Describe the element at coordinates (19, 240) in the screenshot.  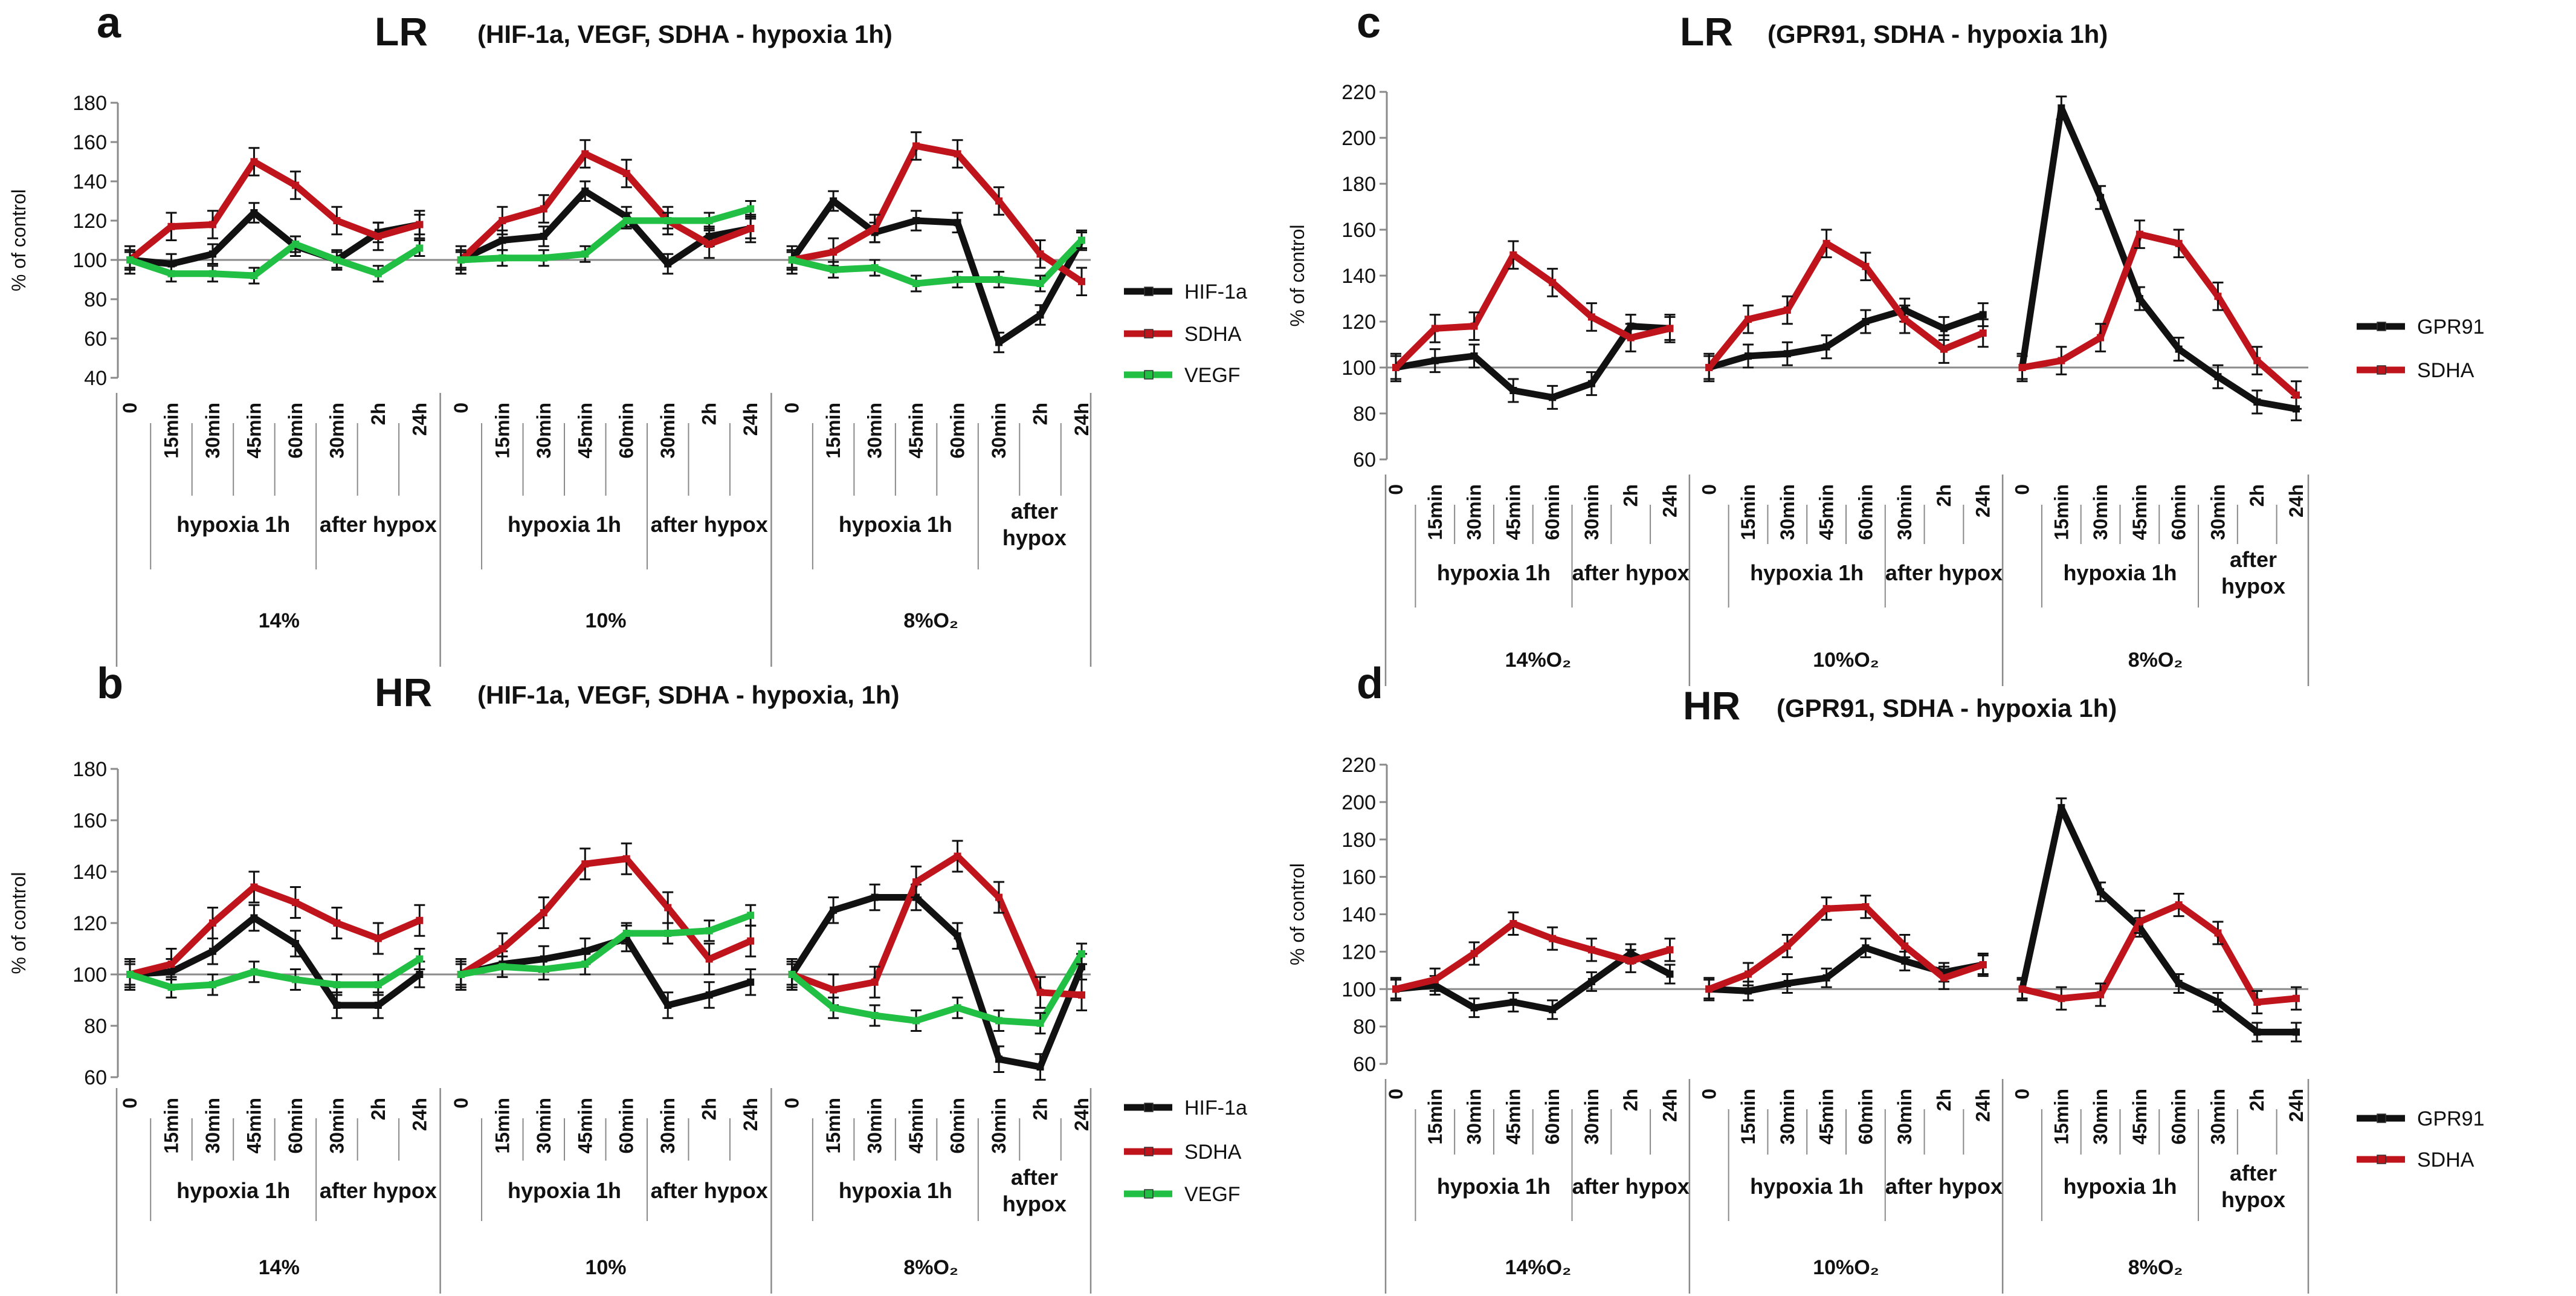
I see `y-axis-label: % of control` at that location.